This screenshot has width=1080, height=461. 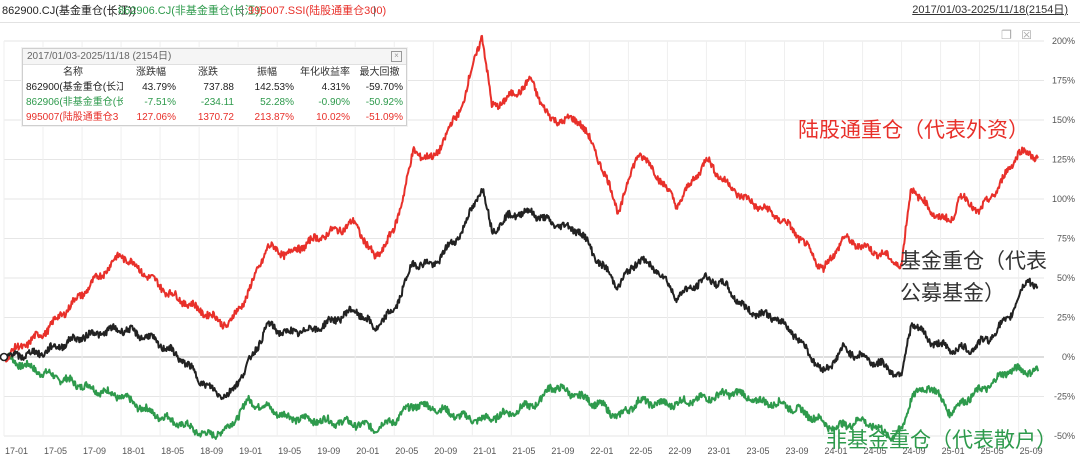 I want to click on stats-cell-annual: 4.31%, so click(x=335, y=87).